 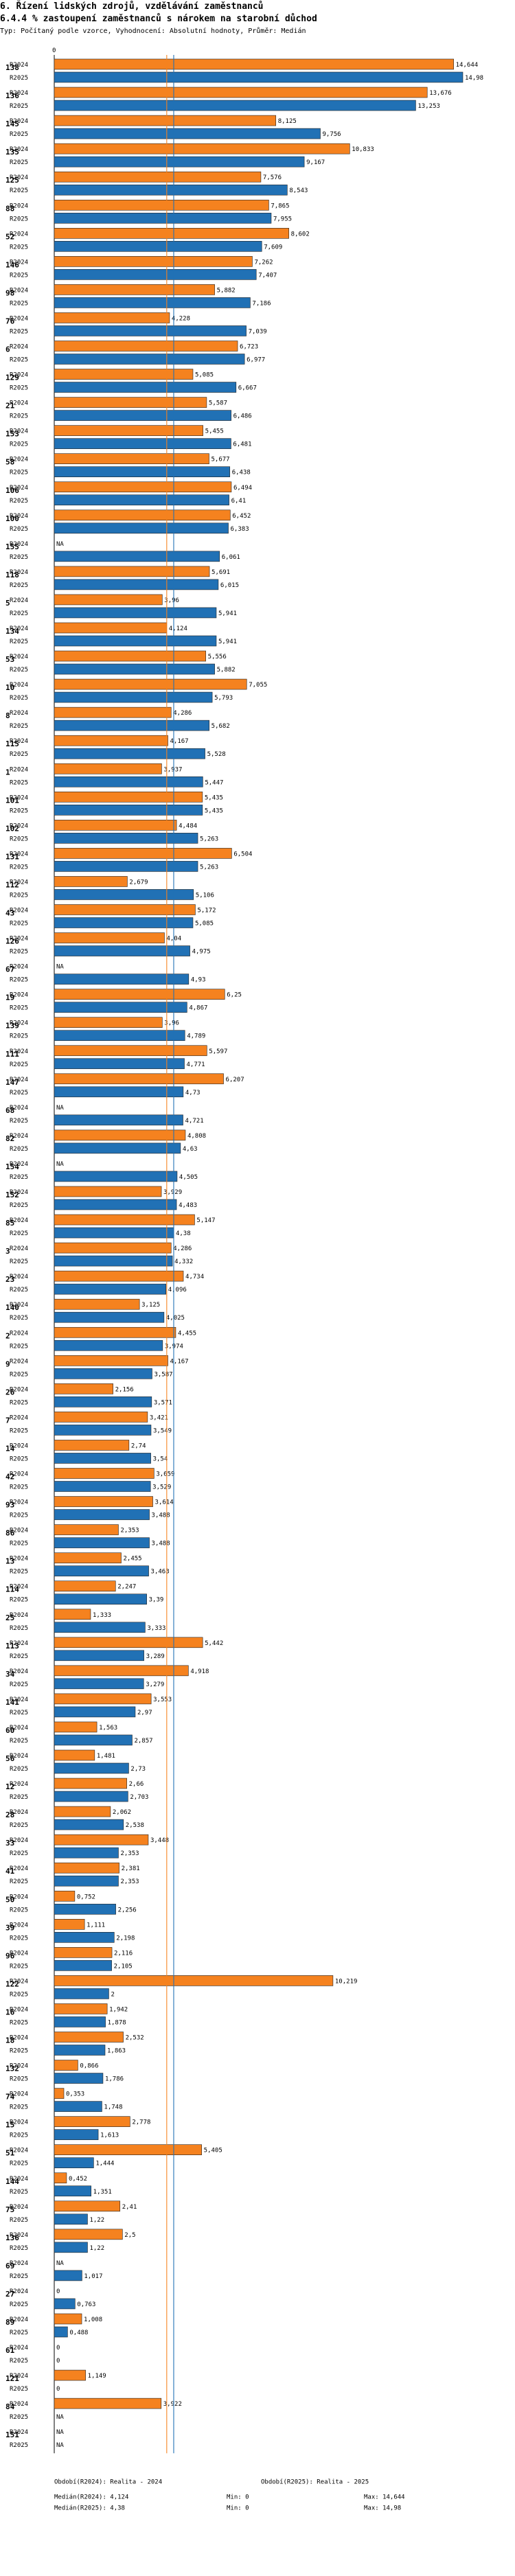 I want to click on value-label-r2024: 14,644, so click(x=467, y=65).